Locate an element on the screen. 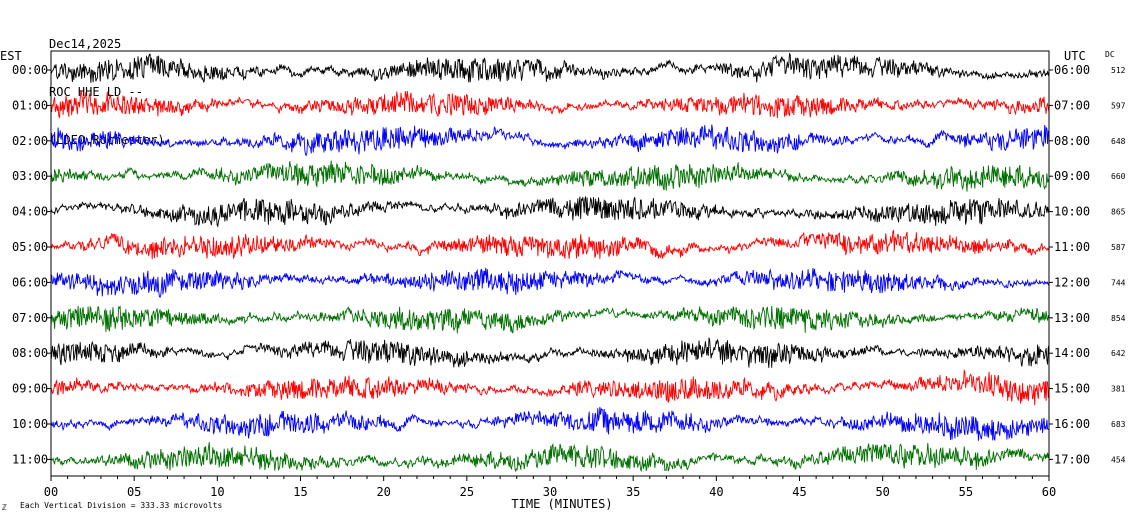  utc-label: 16:00 is located at coordinates (1072, 424).